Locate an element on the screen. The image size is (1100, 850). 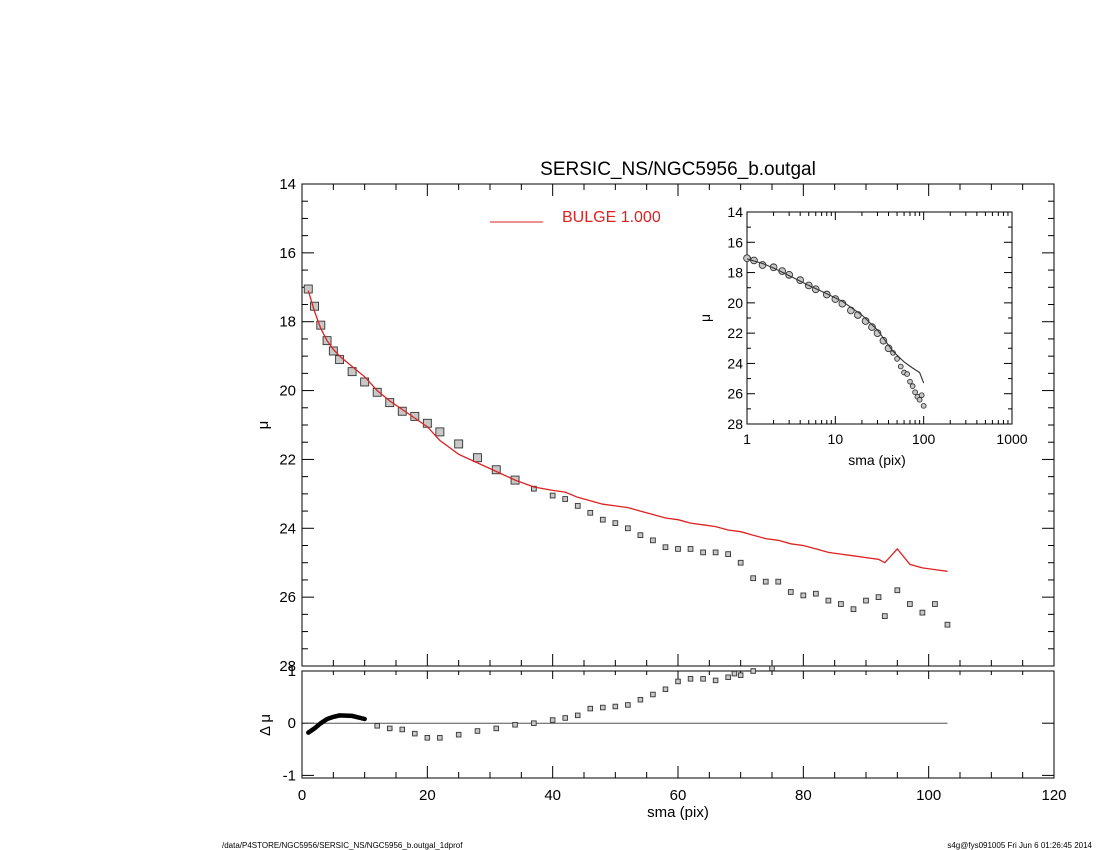
residual-plot-frame is located at coordinates (678, 724).